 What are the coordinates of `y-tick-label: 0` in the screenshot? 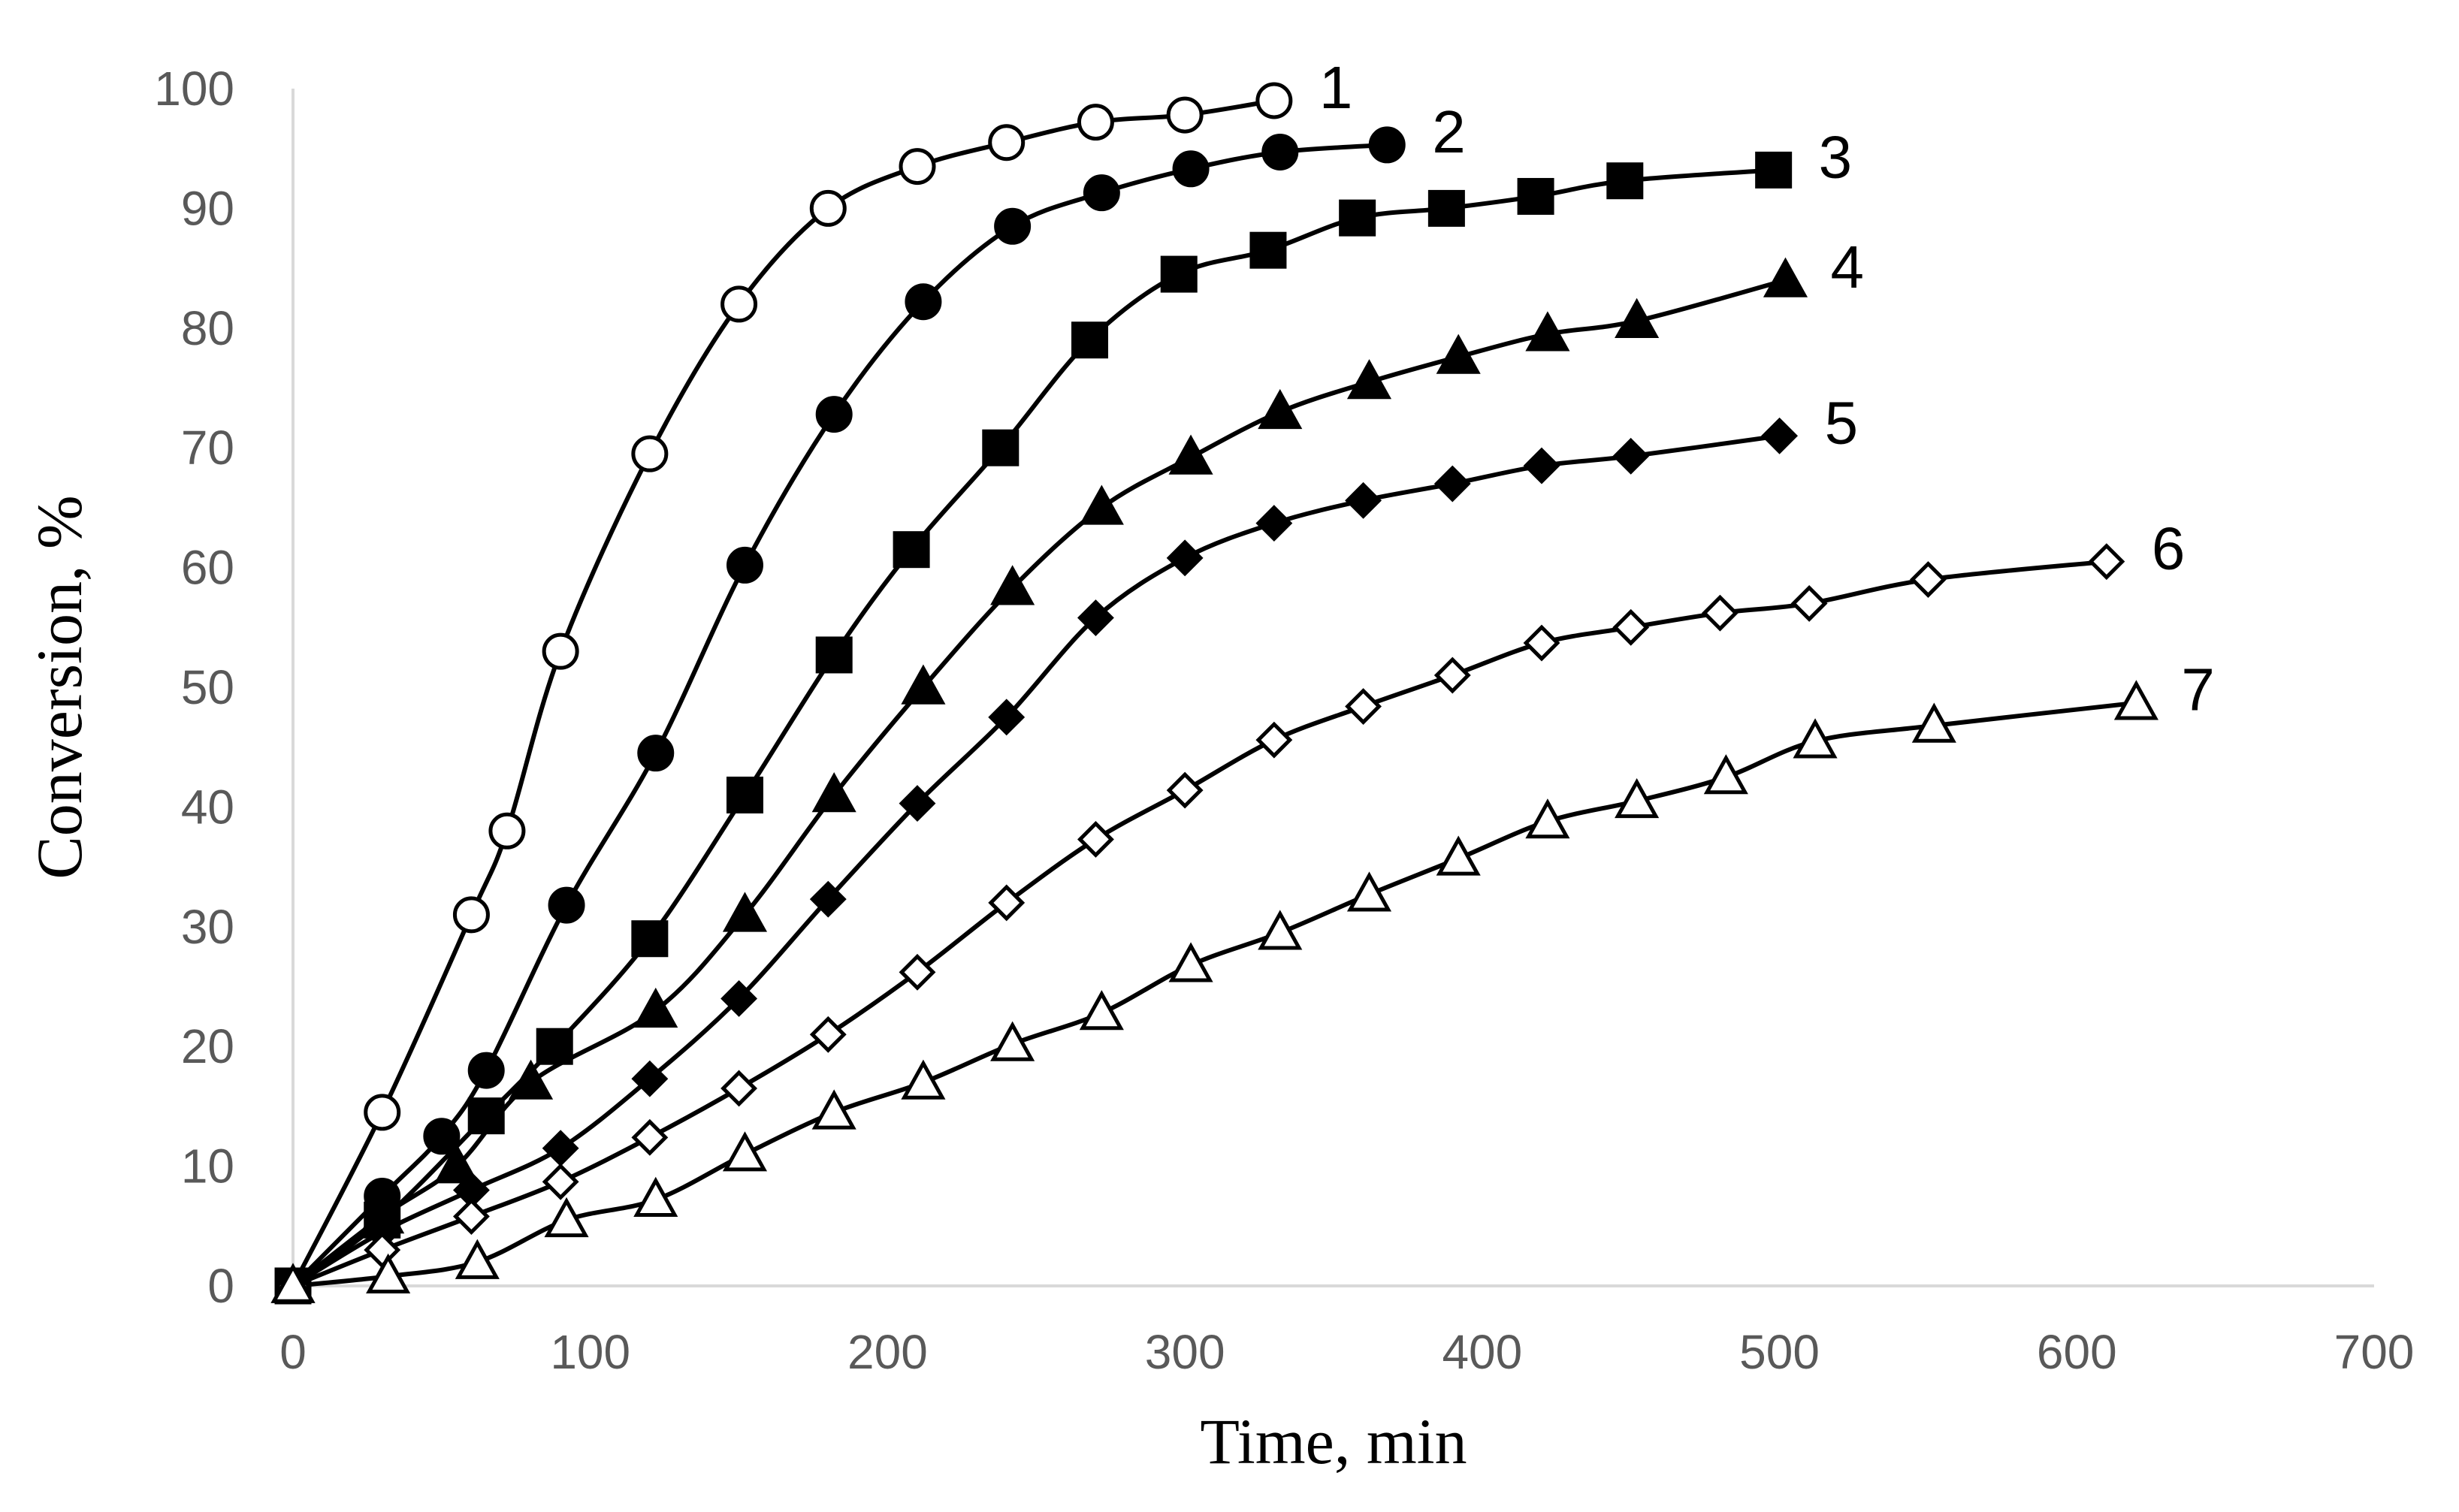 It's located at (220, 1286).